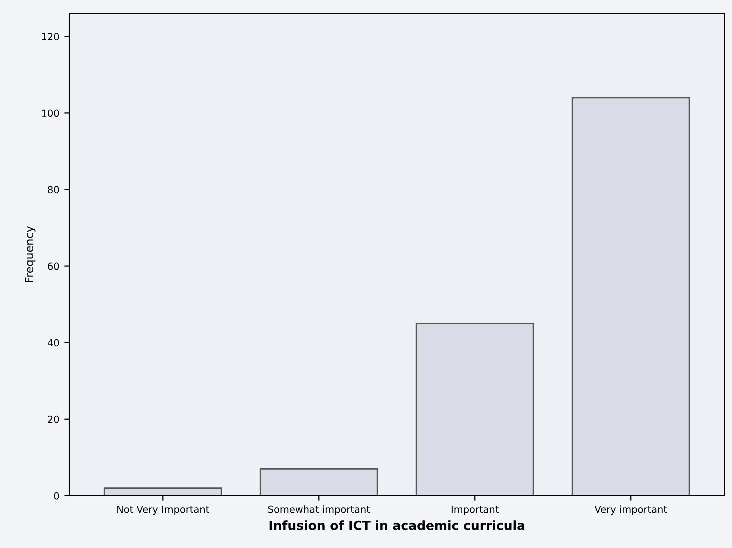 The height and width of the screenshot is (548, 732). I want to click on x-tick-label: Somewhat important, so click(319, 511).